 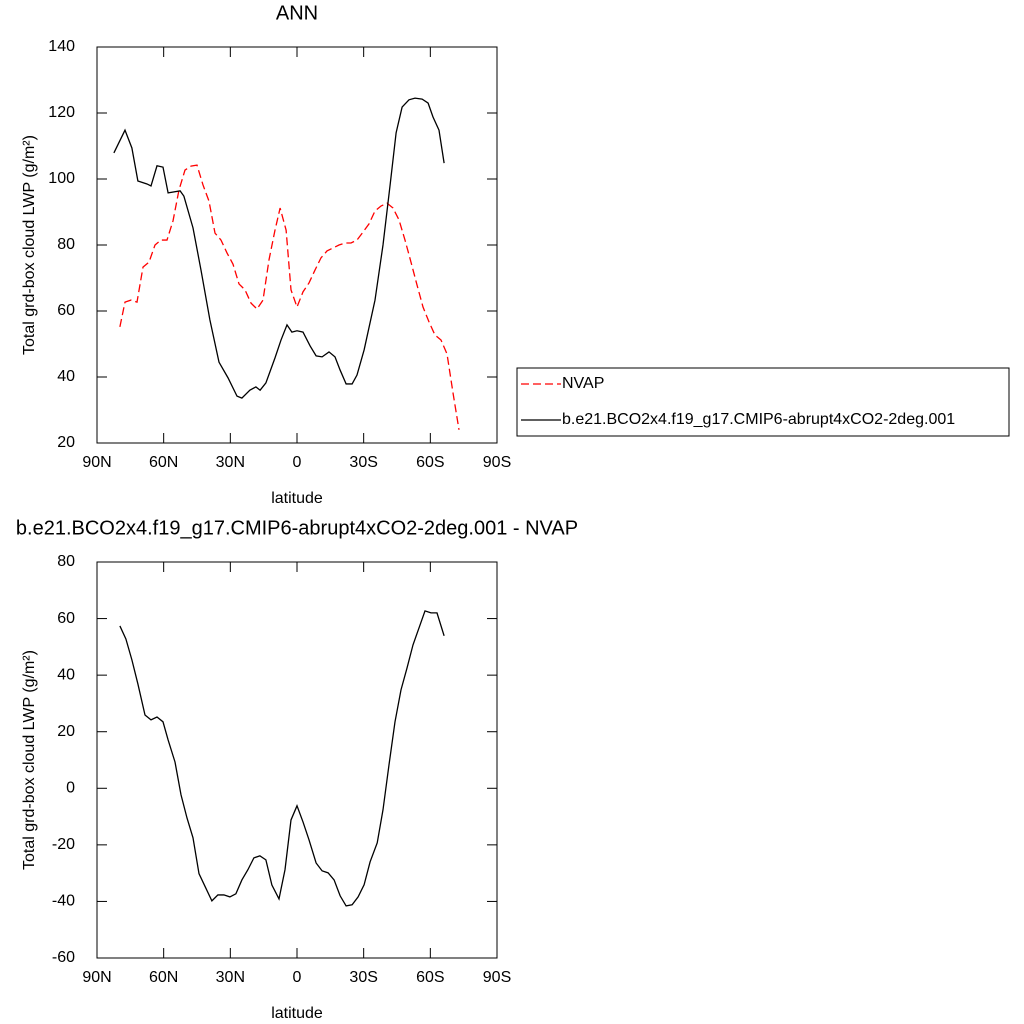 I want to click on y-tick-label: -40, so click(x=63, y=901).